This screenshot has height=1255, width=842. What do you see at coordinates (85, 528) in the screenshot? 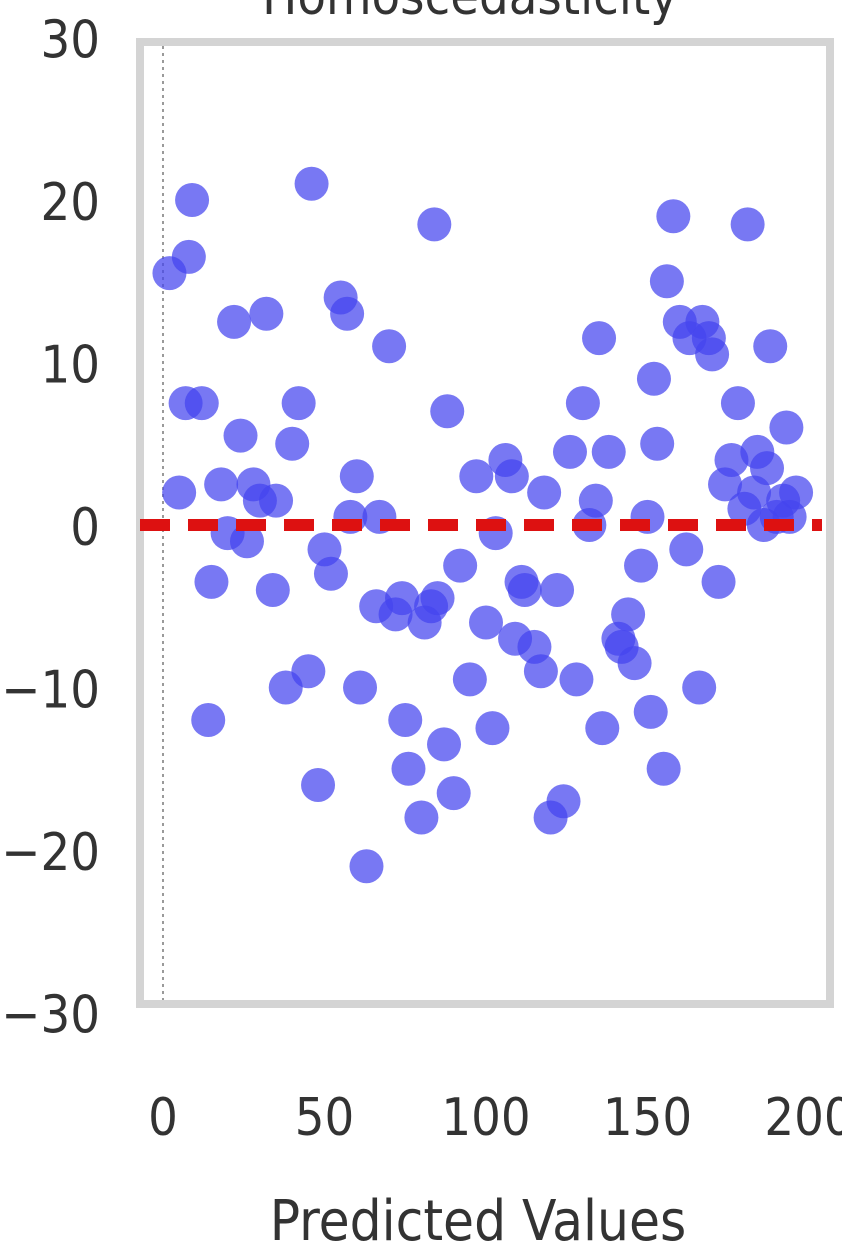
I see `y-tick-label: 0` at bounding box center [85, 528].